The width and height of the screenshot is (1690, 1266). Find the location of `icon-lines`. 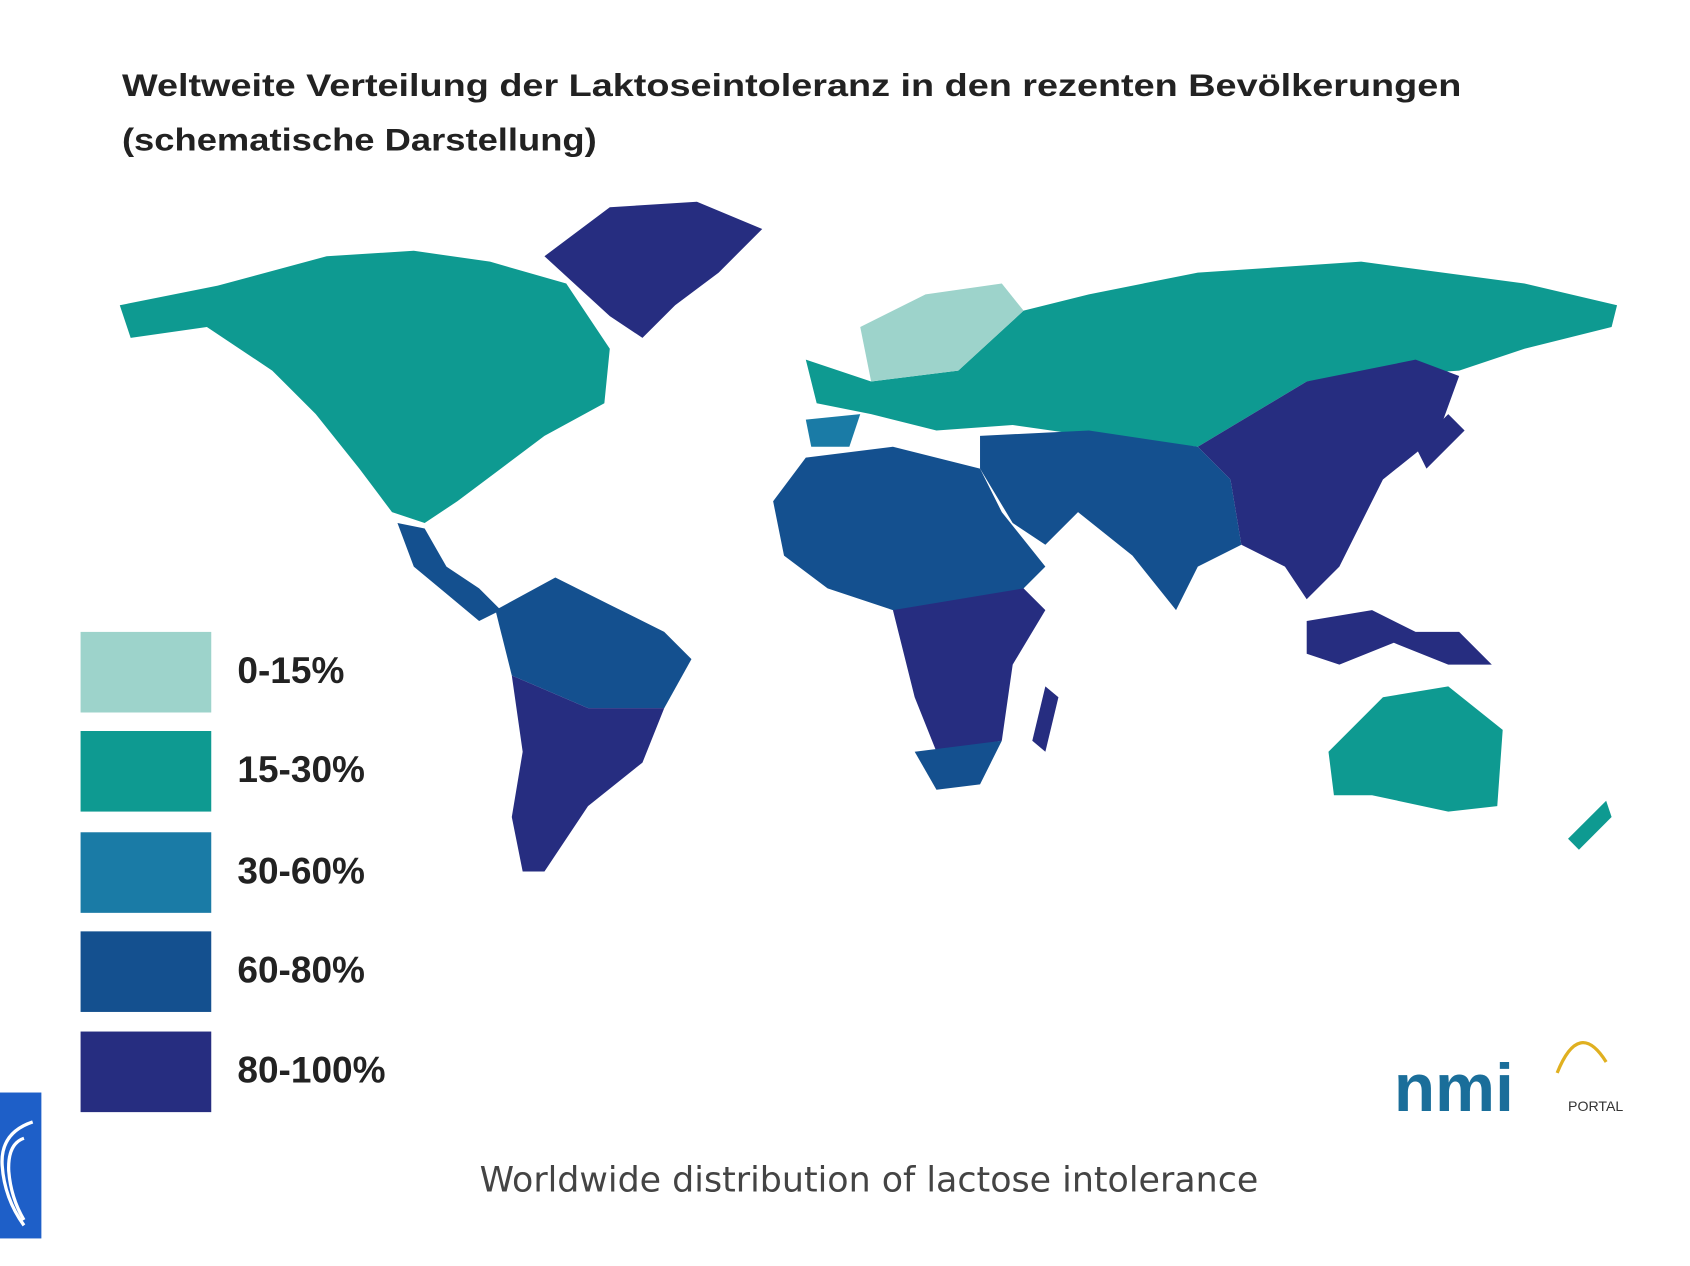

icon-lines is located at coordinates (17, 1173).